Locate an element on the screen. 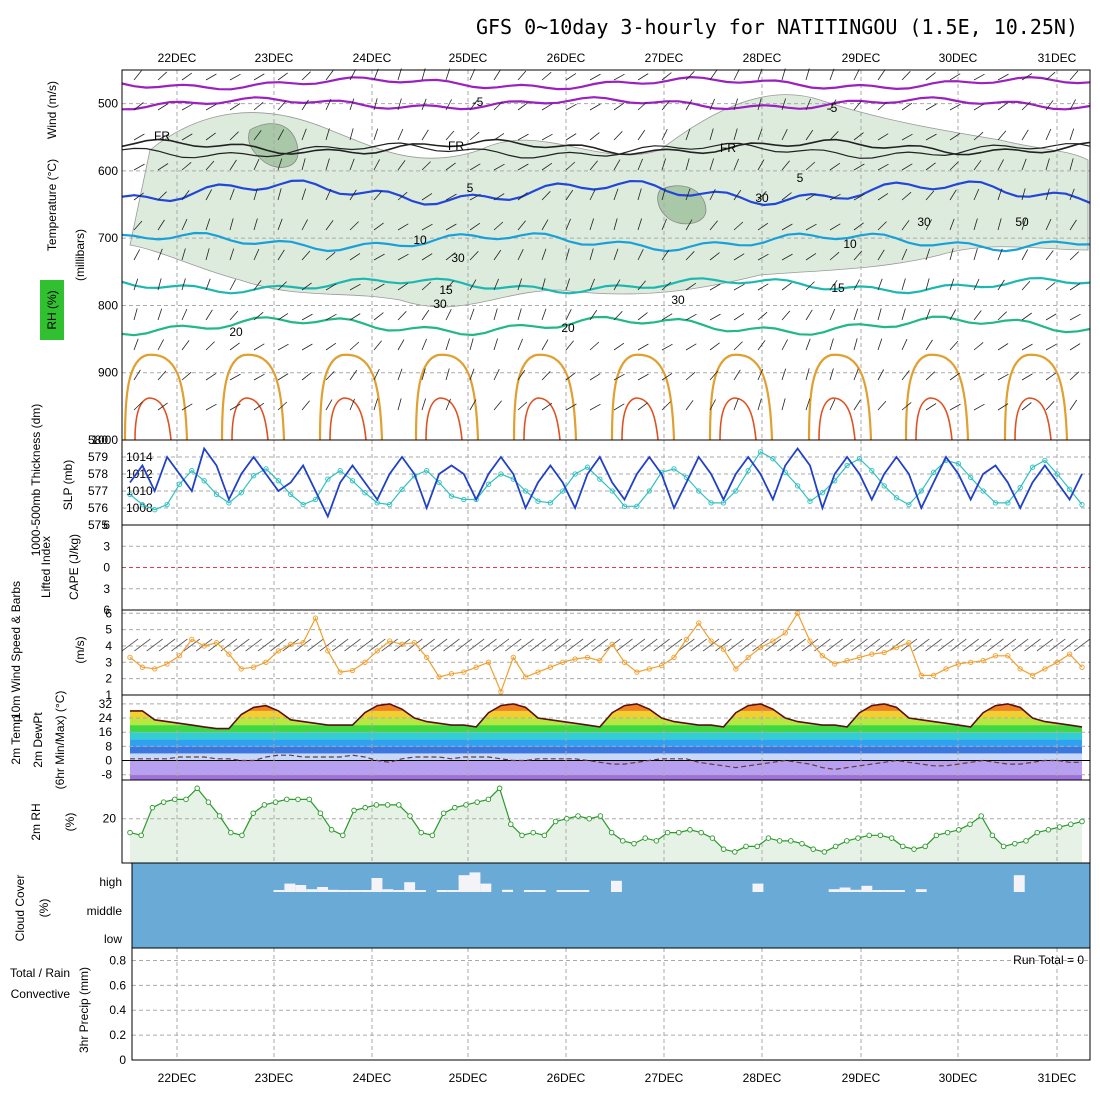 The height and width of the screenshot is (1100, 1100). diurnal-contour-inner is located at coordinates (934, 419).